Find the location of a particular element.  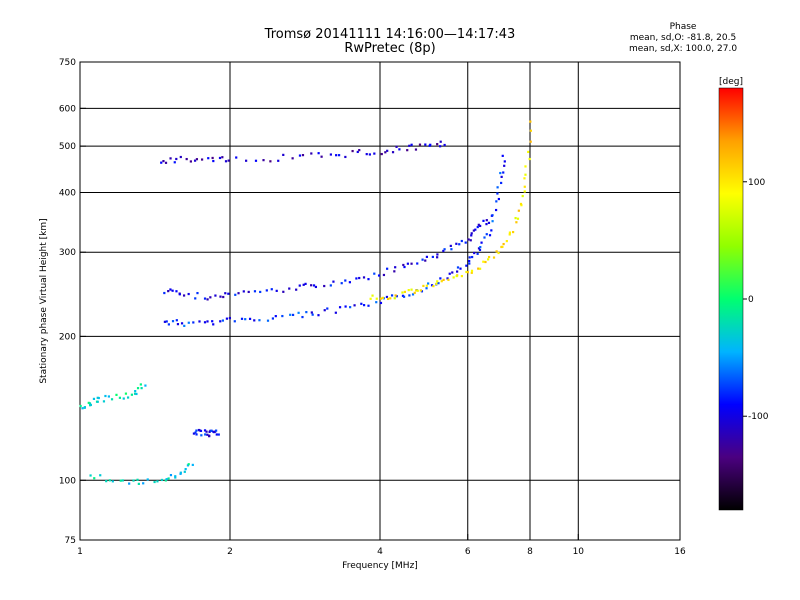

chart-subtitle: RwPretec (8p) is located at coordinates (390, 48).